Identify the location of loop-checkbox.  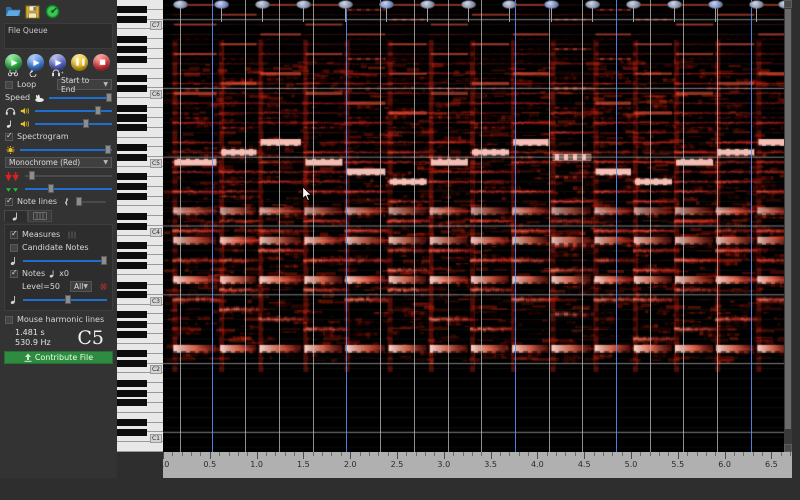
(9, 84).